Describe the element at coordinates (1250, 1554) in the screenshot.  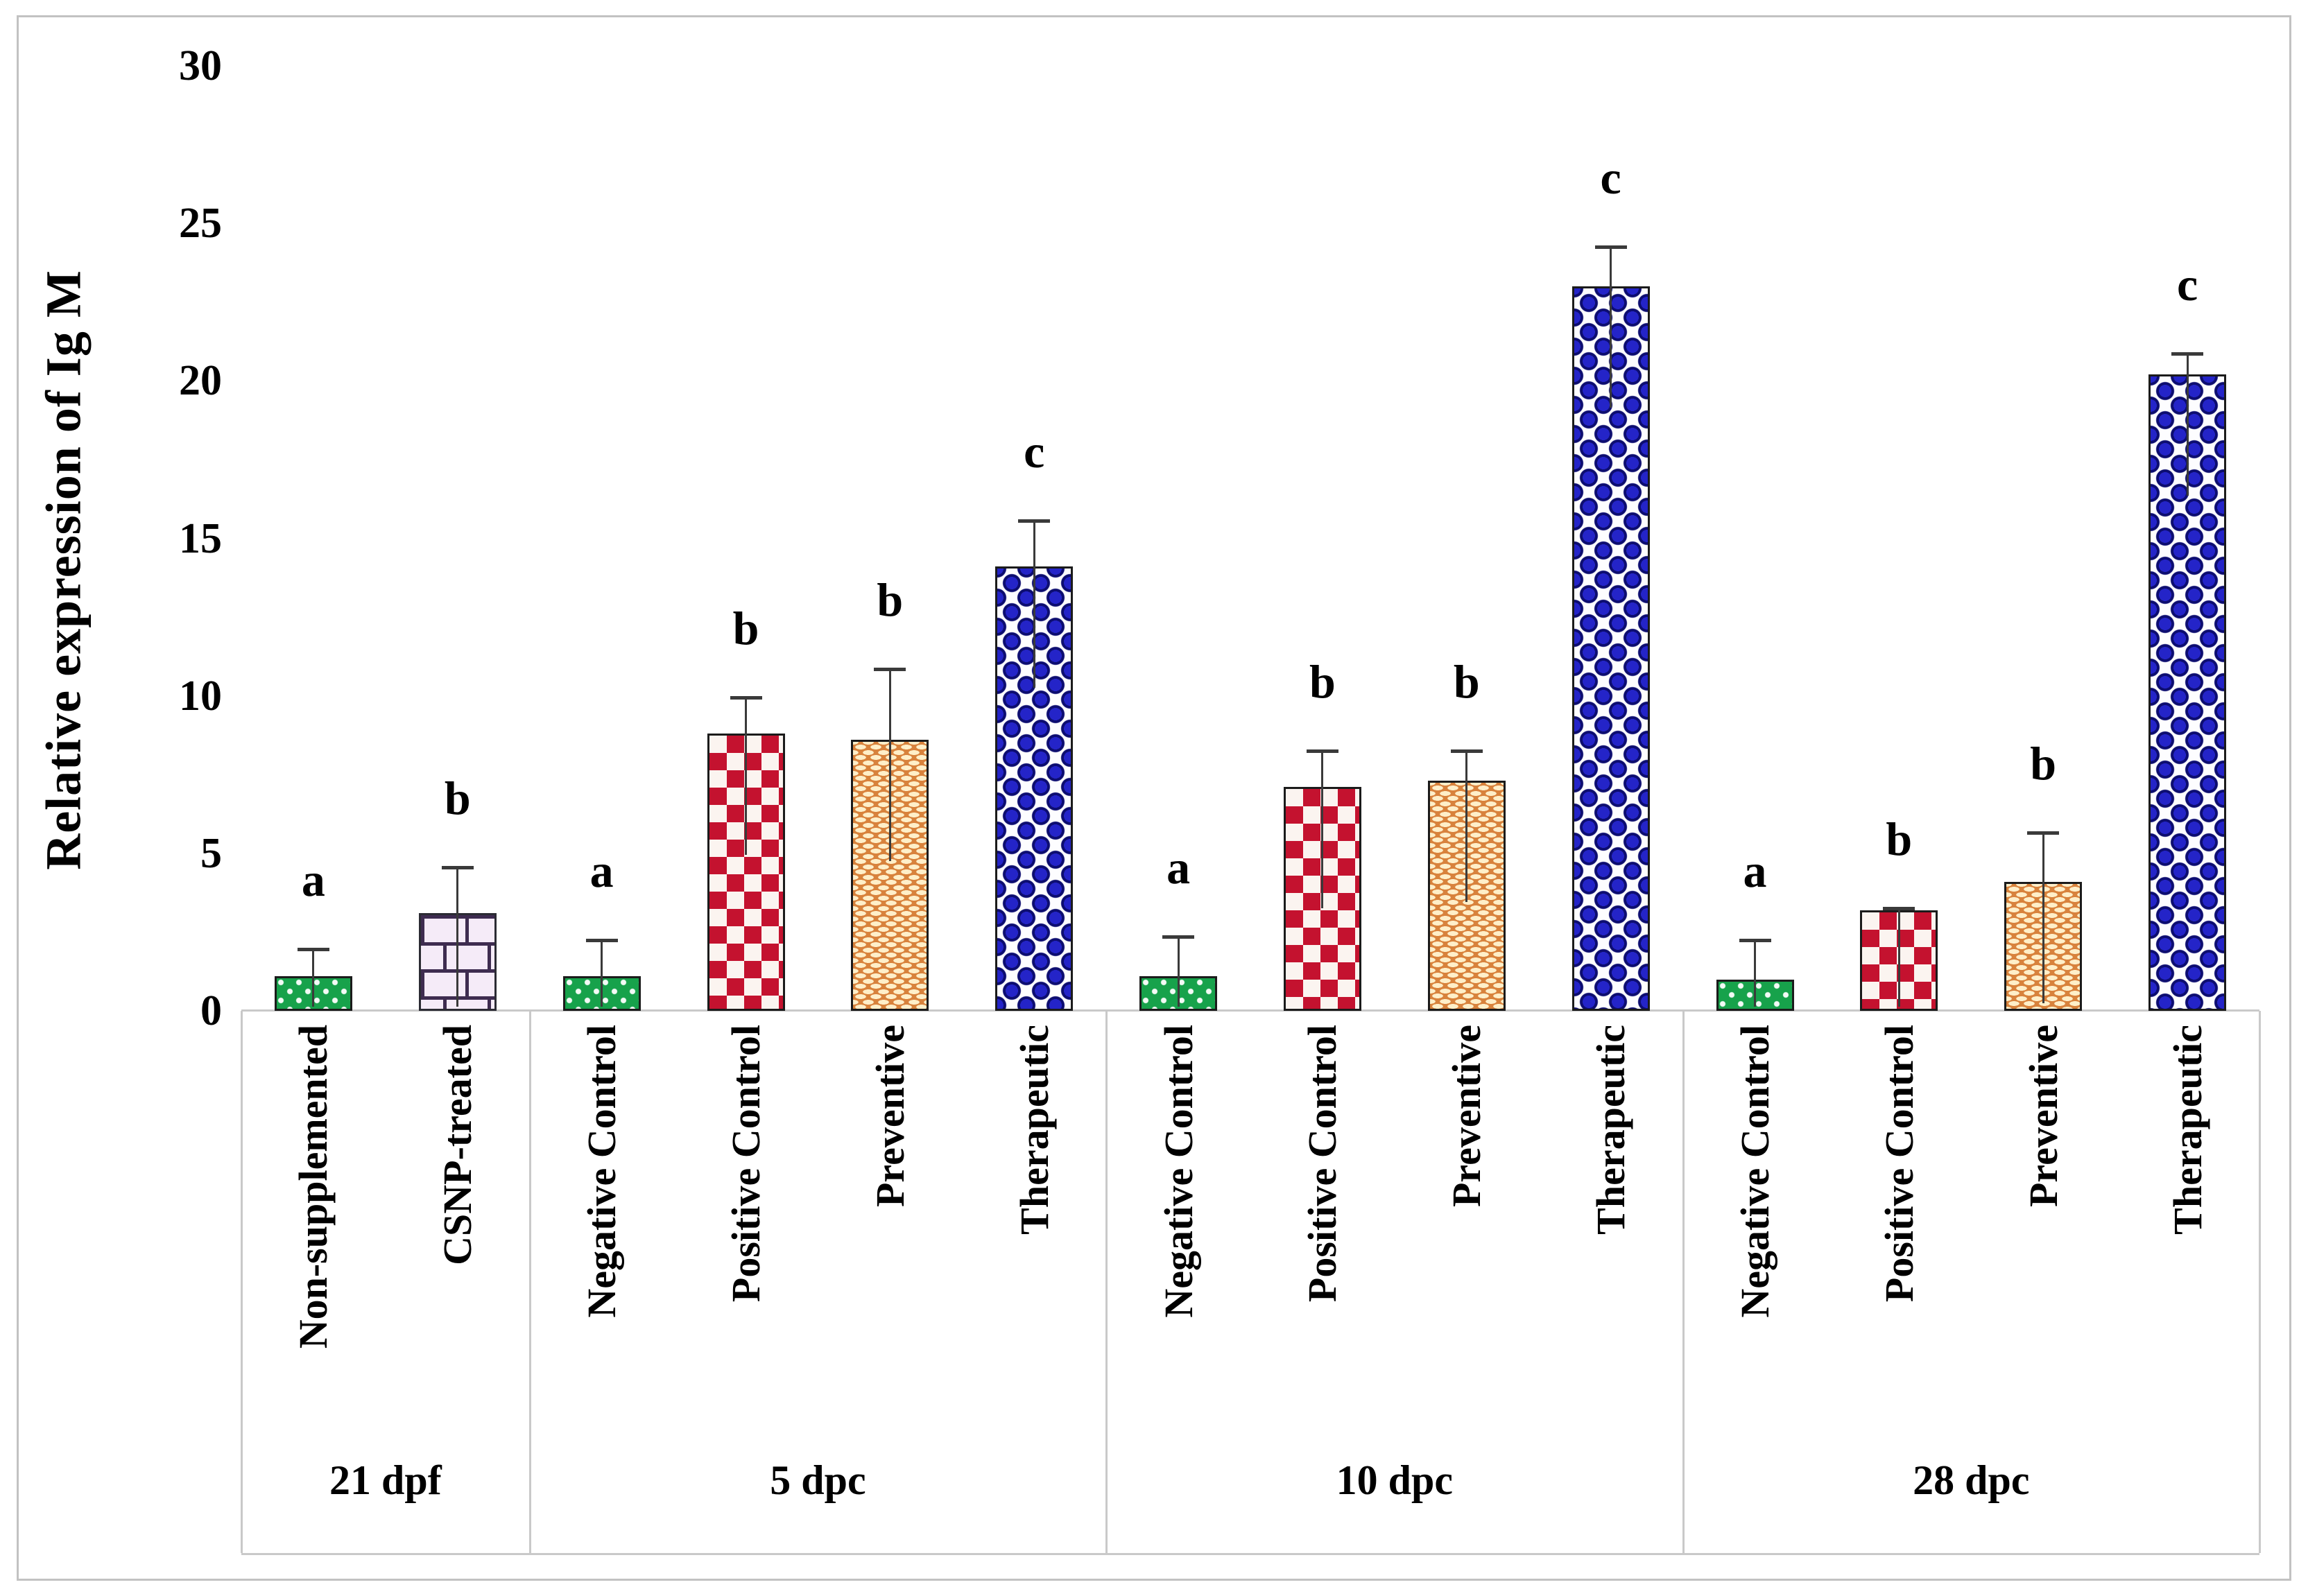
I see `label-area-bottom-line` at that location.